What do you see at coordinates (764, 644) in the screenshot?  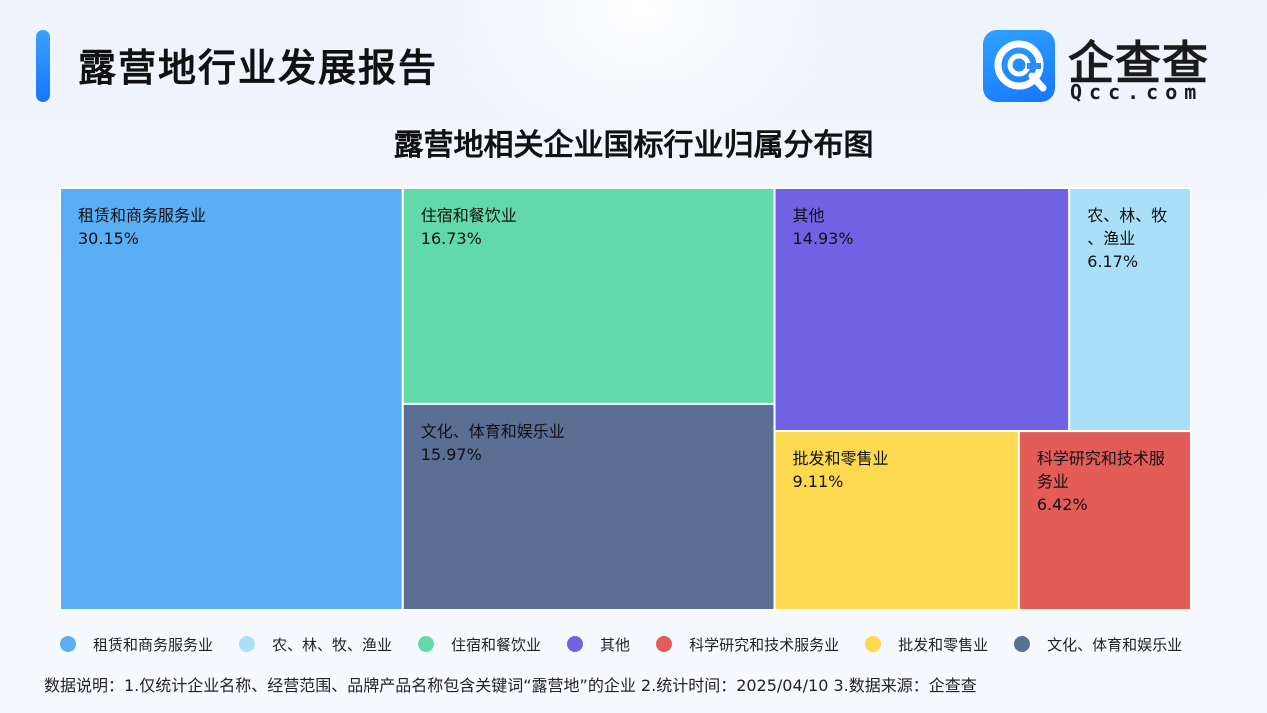 I see `legend-label: 科学研究和技术服务业` at bounding box center [764, 644].